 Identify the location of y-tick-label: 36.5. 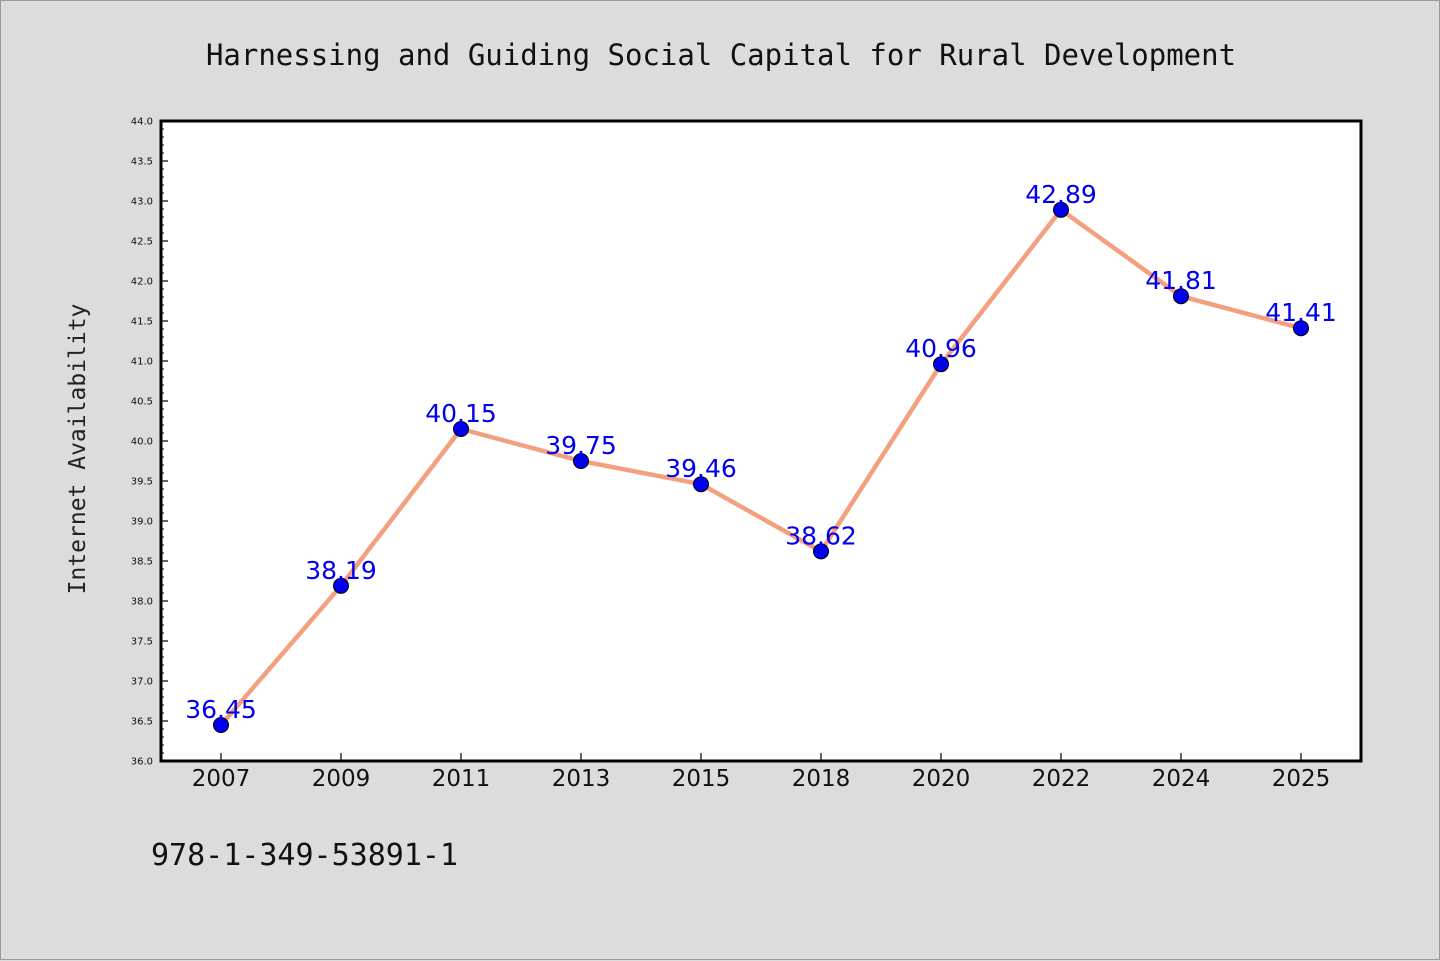
(142, 722).